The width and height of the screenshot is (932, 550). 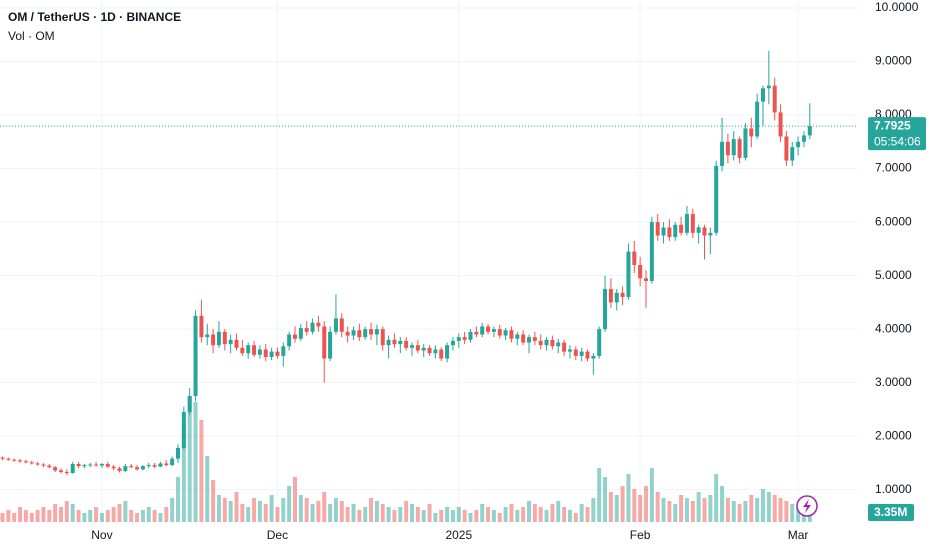 I want to click on last-price-box, so click(x=897, y=134).